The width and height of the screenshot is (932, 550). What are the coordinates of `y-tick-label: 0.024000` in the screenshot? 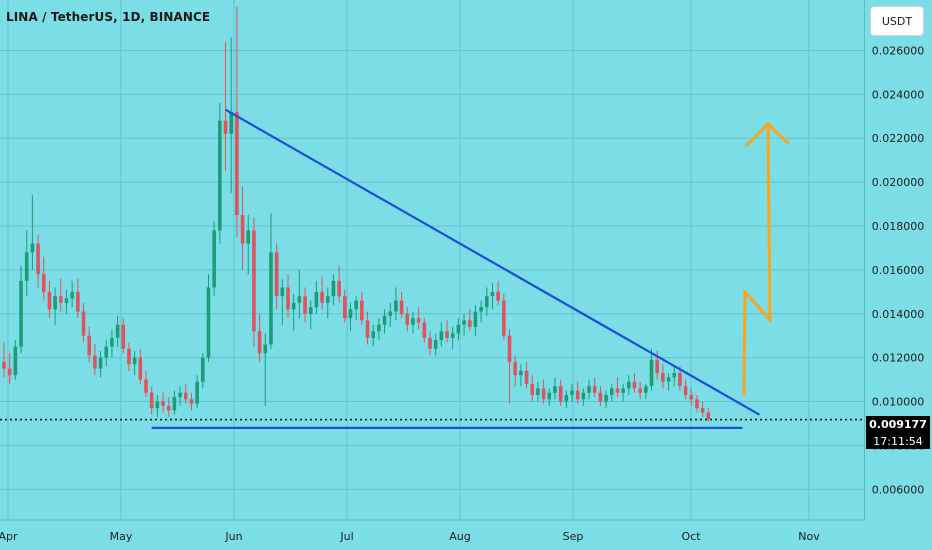 It's located at (898, 94).